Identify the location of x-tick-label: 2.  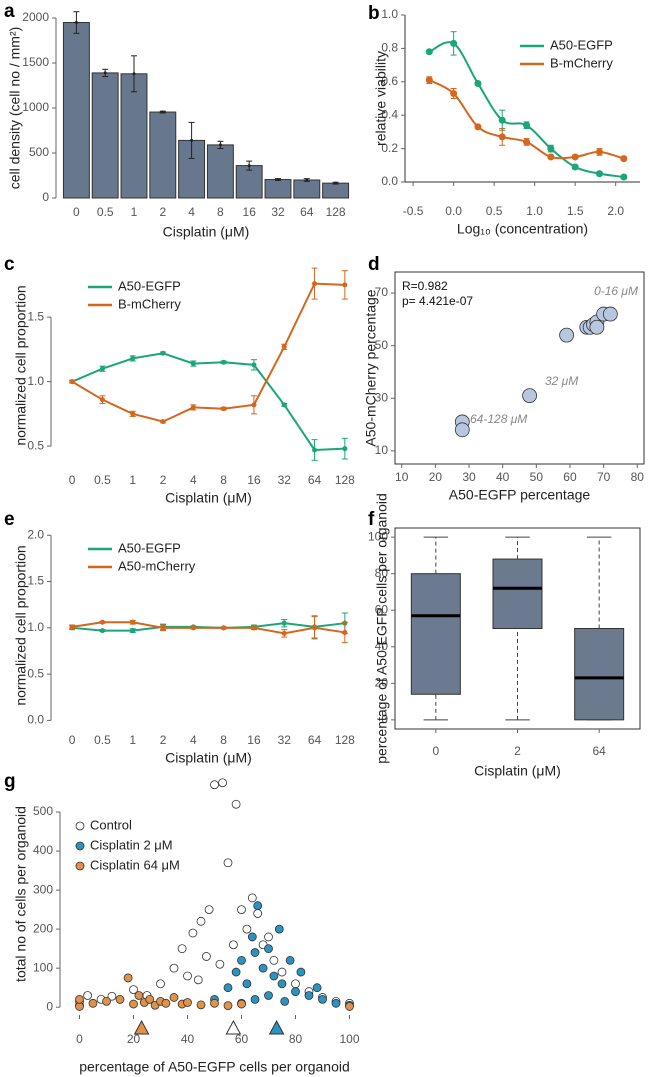
(163, 740).